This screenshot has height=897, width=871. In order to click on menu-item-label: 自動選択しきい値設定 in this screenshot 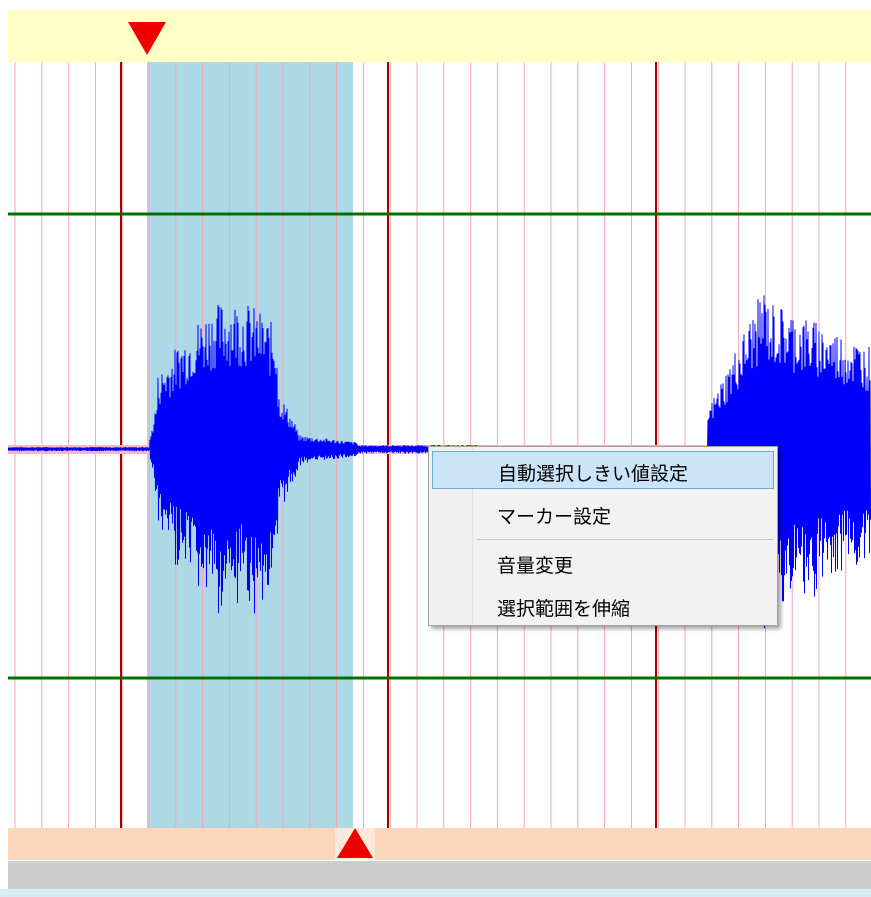, I will do `click(593, 474)`.